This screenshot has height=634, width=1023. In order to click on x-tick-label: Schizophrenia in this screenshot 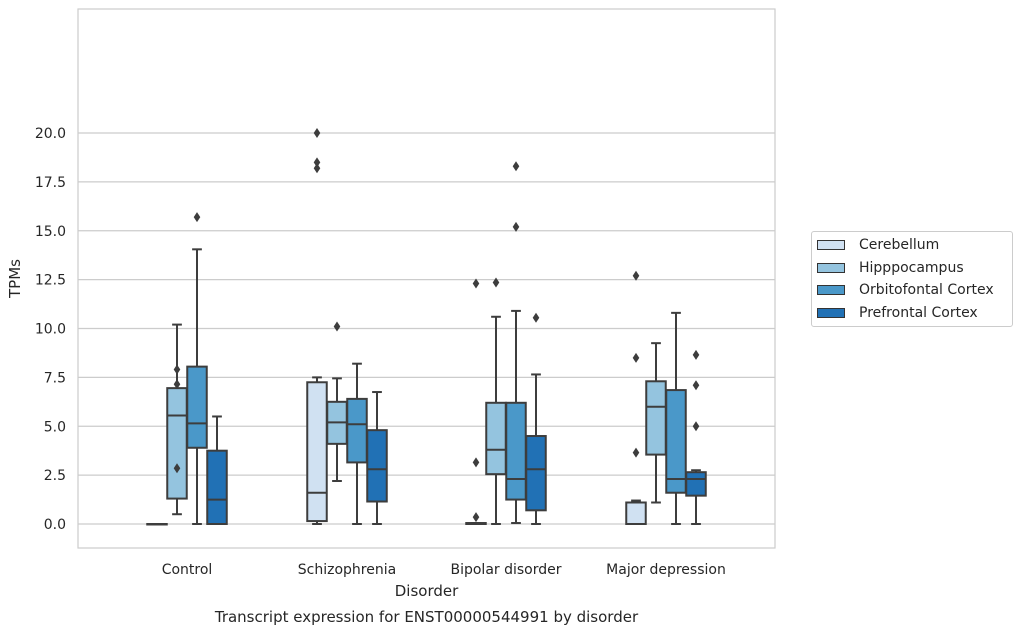, I will do `click(347, 570)`.